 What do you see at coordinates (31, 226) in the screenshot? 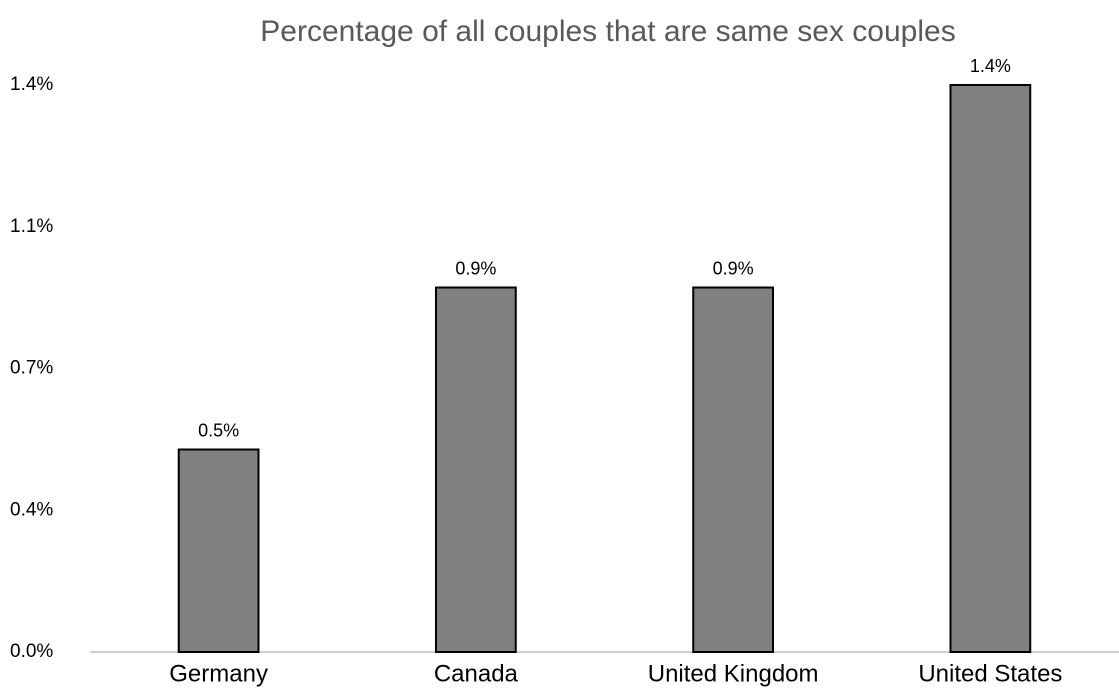
I see `y-tick-label: 1.1%` at bounding box center [31, 226].